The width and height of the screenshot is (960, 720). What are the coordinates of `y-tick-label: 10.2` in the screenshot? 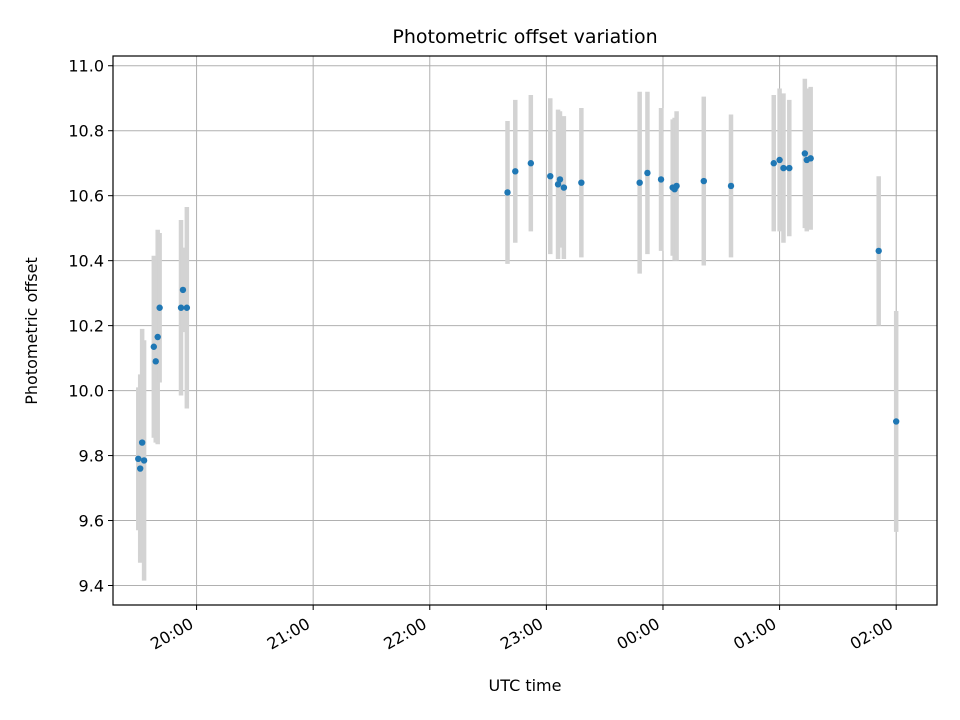 It's located at (86, 326).